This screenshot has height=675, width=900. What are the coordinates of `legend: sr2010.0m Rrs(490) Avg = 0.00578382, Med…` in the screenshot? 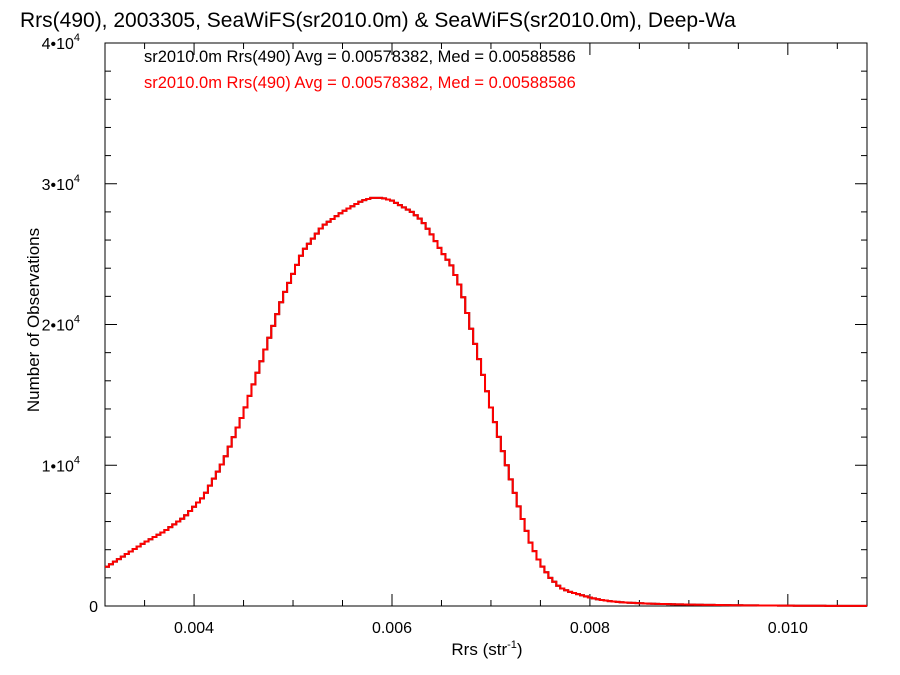 It's located at (360, 70).